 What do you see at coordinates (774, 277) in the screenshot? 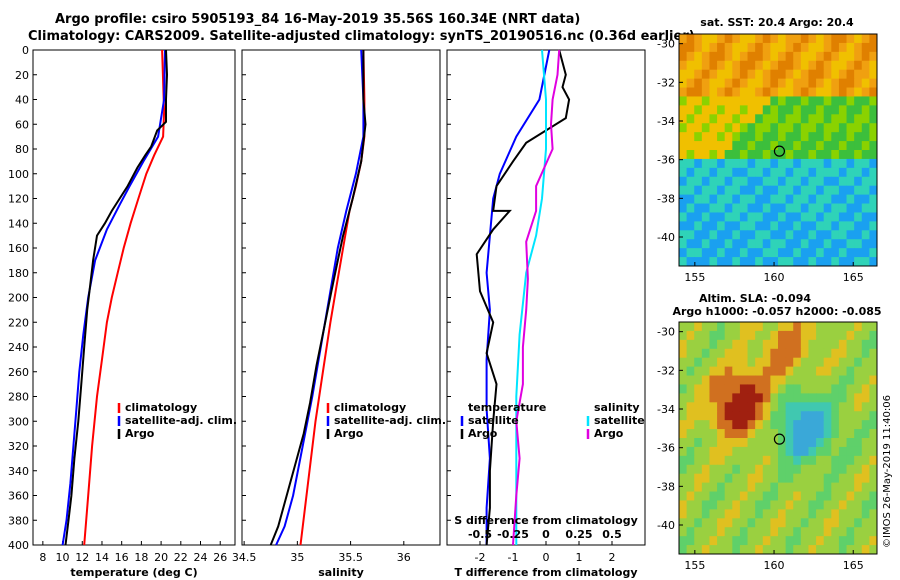
I see `map-x-tick-label: 160` at bounding box center [774, 277].